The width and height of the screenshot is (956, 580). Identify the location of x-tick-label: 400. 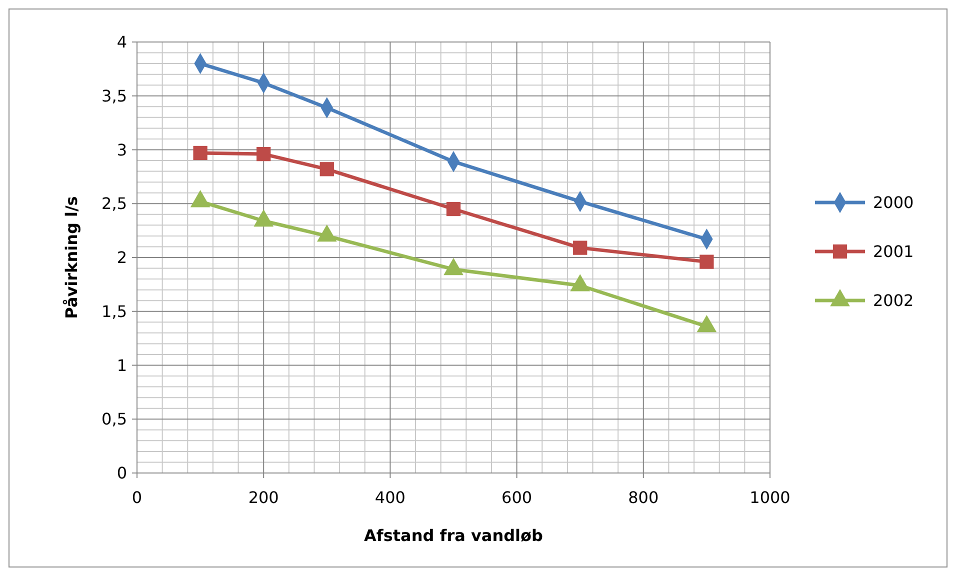
(390, 497).